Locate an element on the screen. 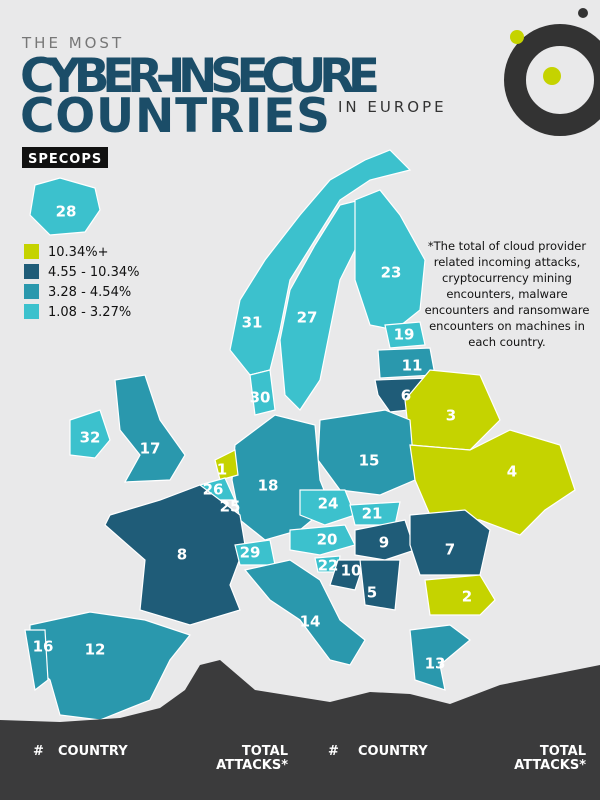 This screenshot has width=600, height=800. country-rank: 7 is located at coordinates (450, 550).